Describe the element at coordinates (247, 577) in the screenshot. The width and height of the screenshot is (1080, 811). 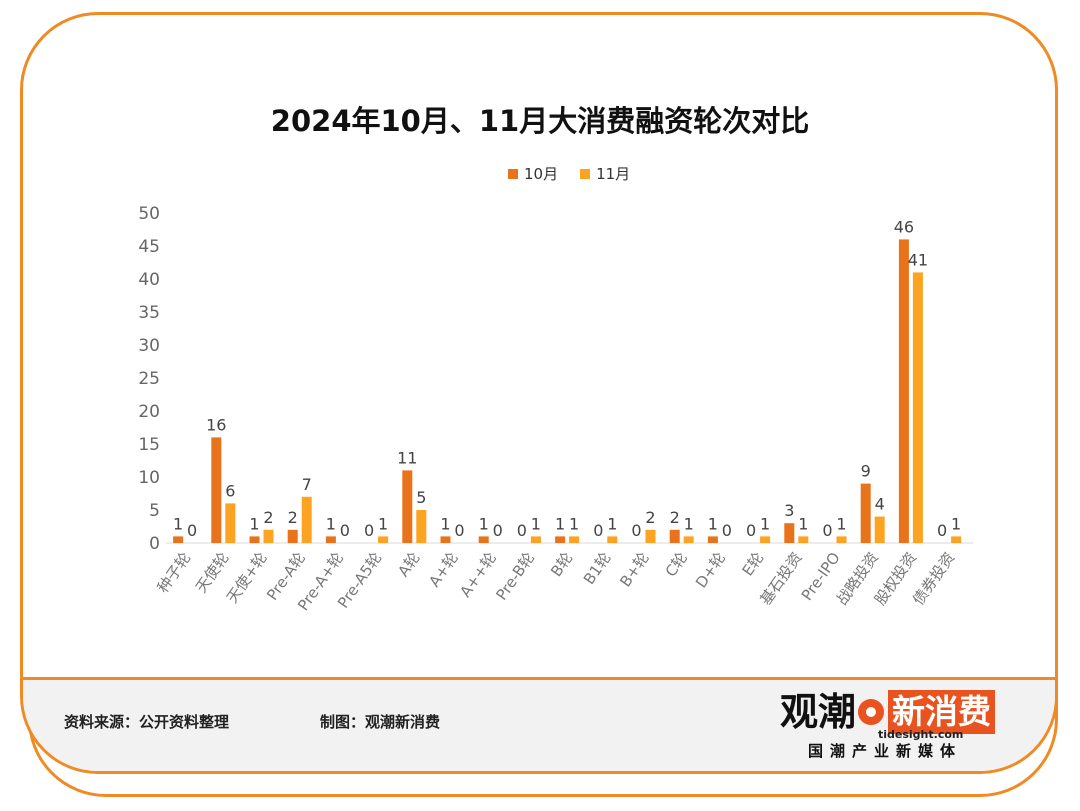
I see `x-tick-label: 天使+轮` at that location.